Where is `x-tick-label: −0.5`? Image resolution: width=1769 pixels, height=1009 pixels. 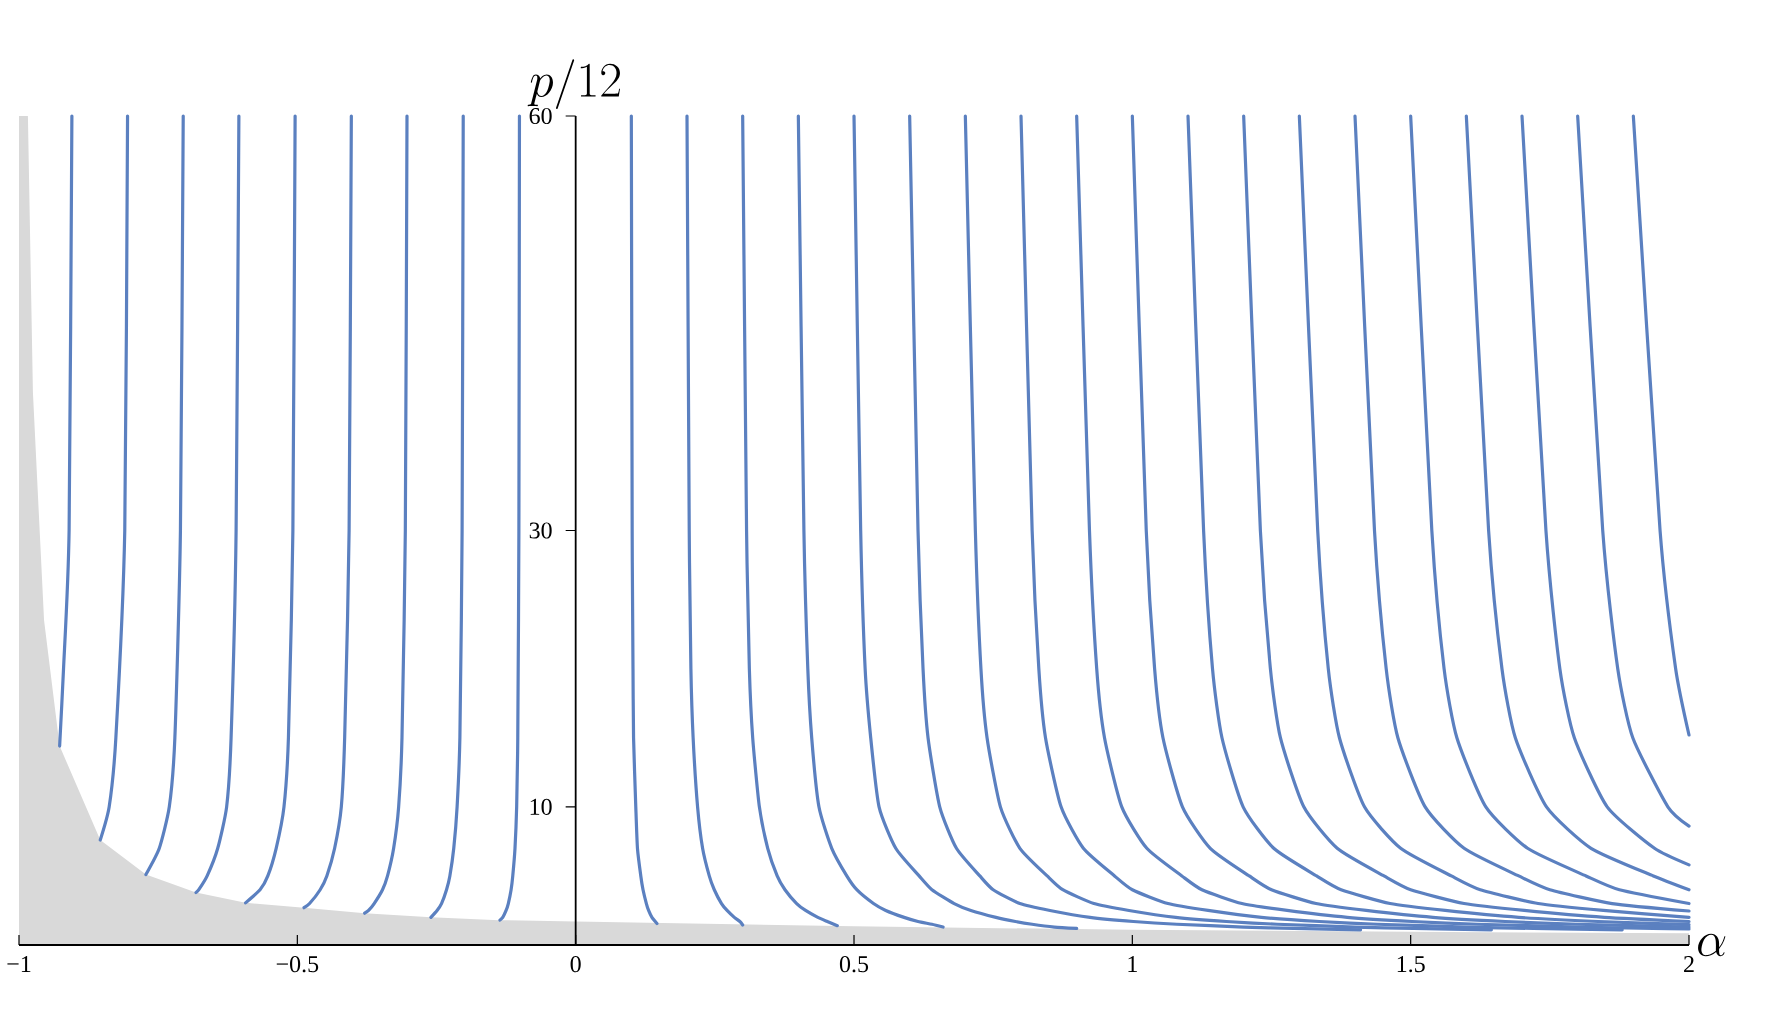 x-tick-label: −0.5 is located at coordinates (297, 964).